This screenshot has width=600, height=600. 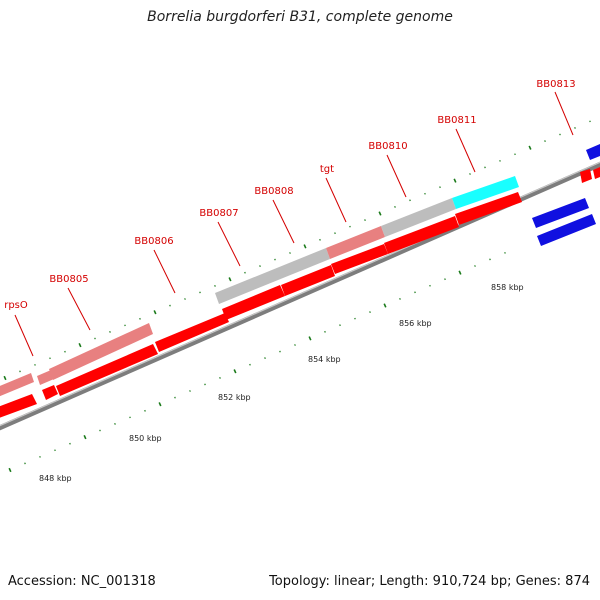 I want to click on gene-label-tgt: tgt, so click(x=327, y=169).